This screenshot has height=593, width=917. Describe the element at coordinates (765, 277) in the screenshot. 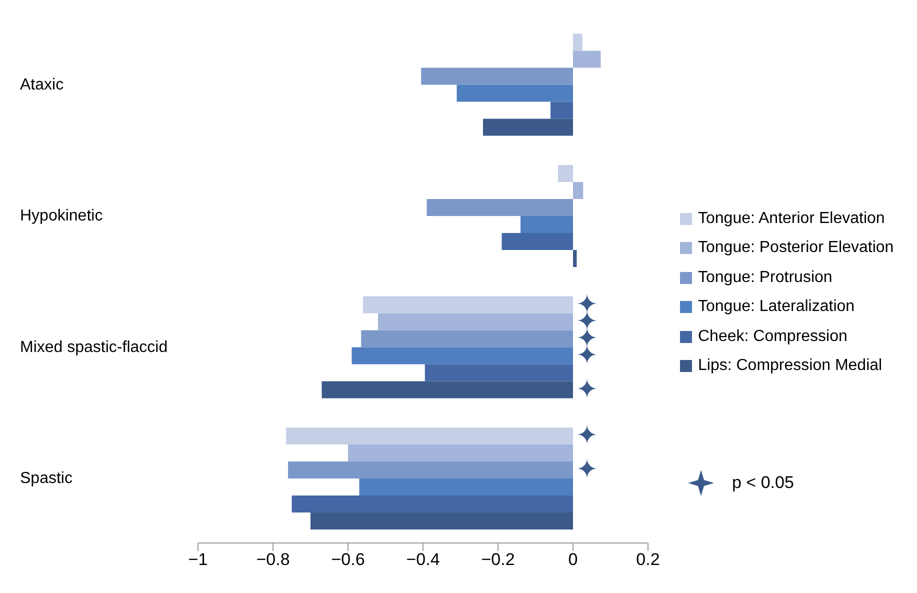

I see `legend-label: Tongue: Protrusion` at that location.